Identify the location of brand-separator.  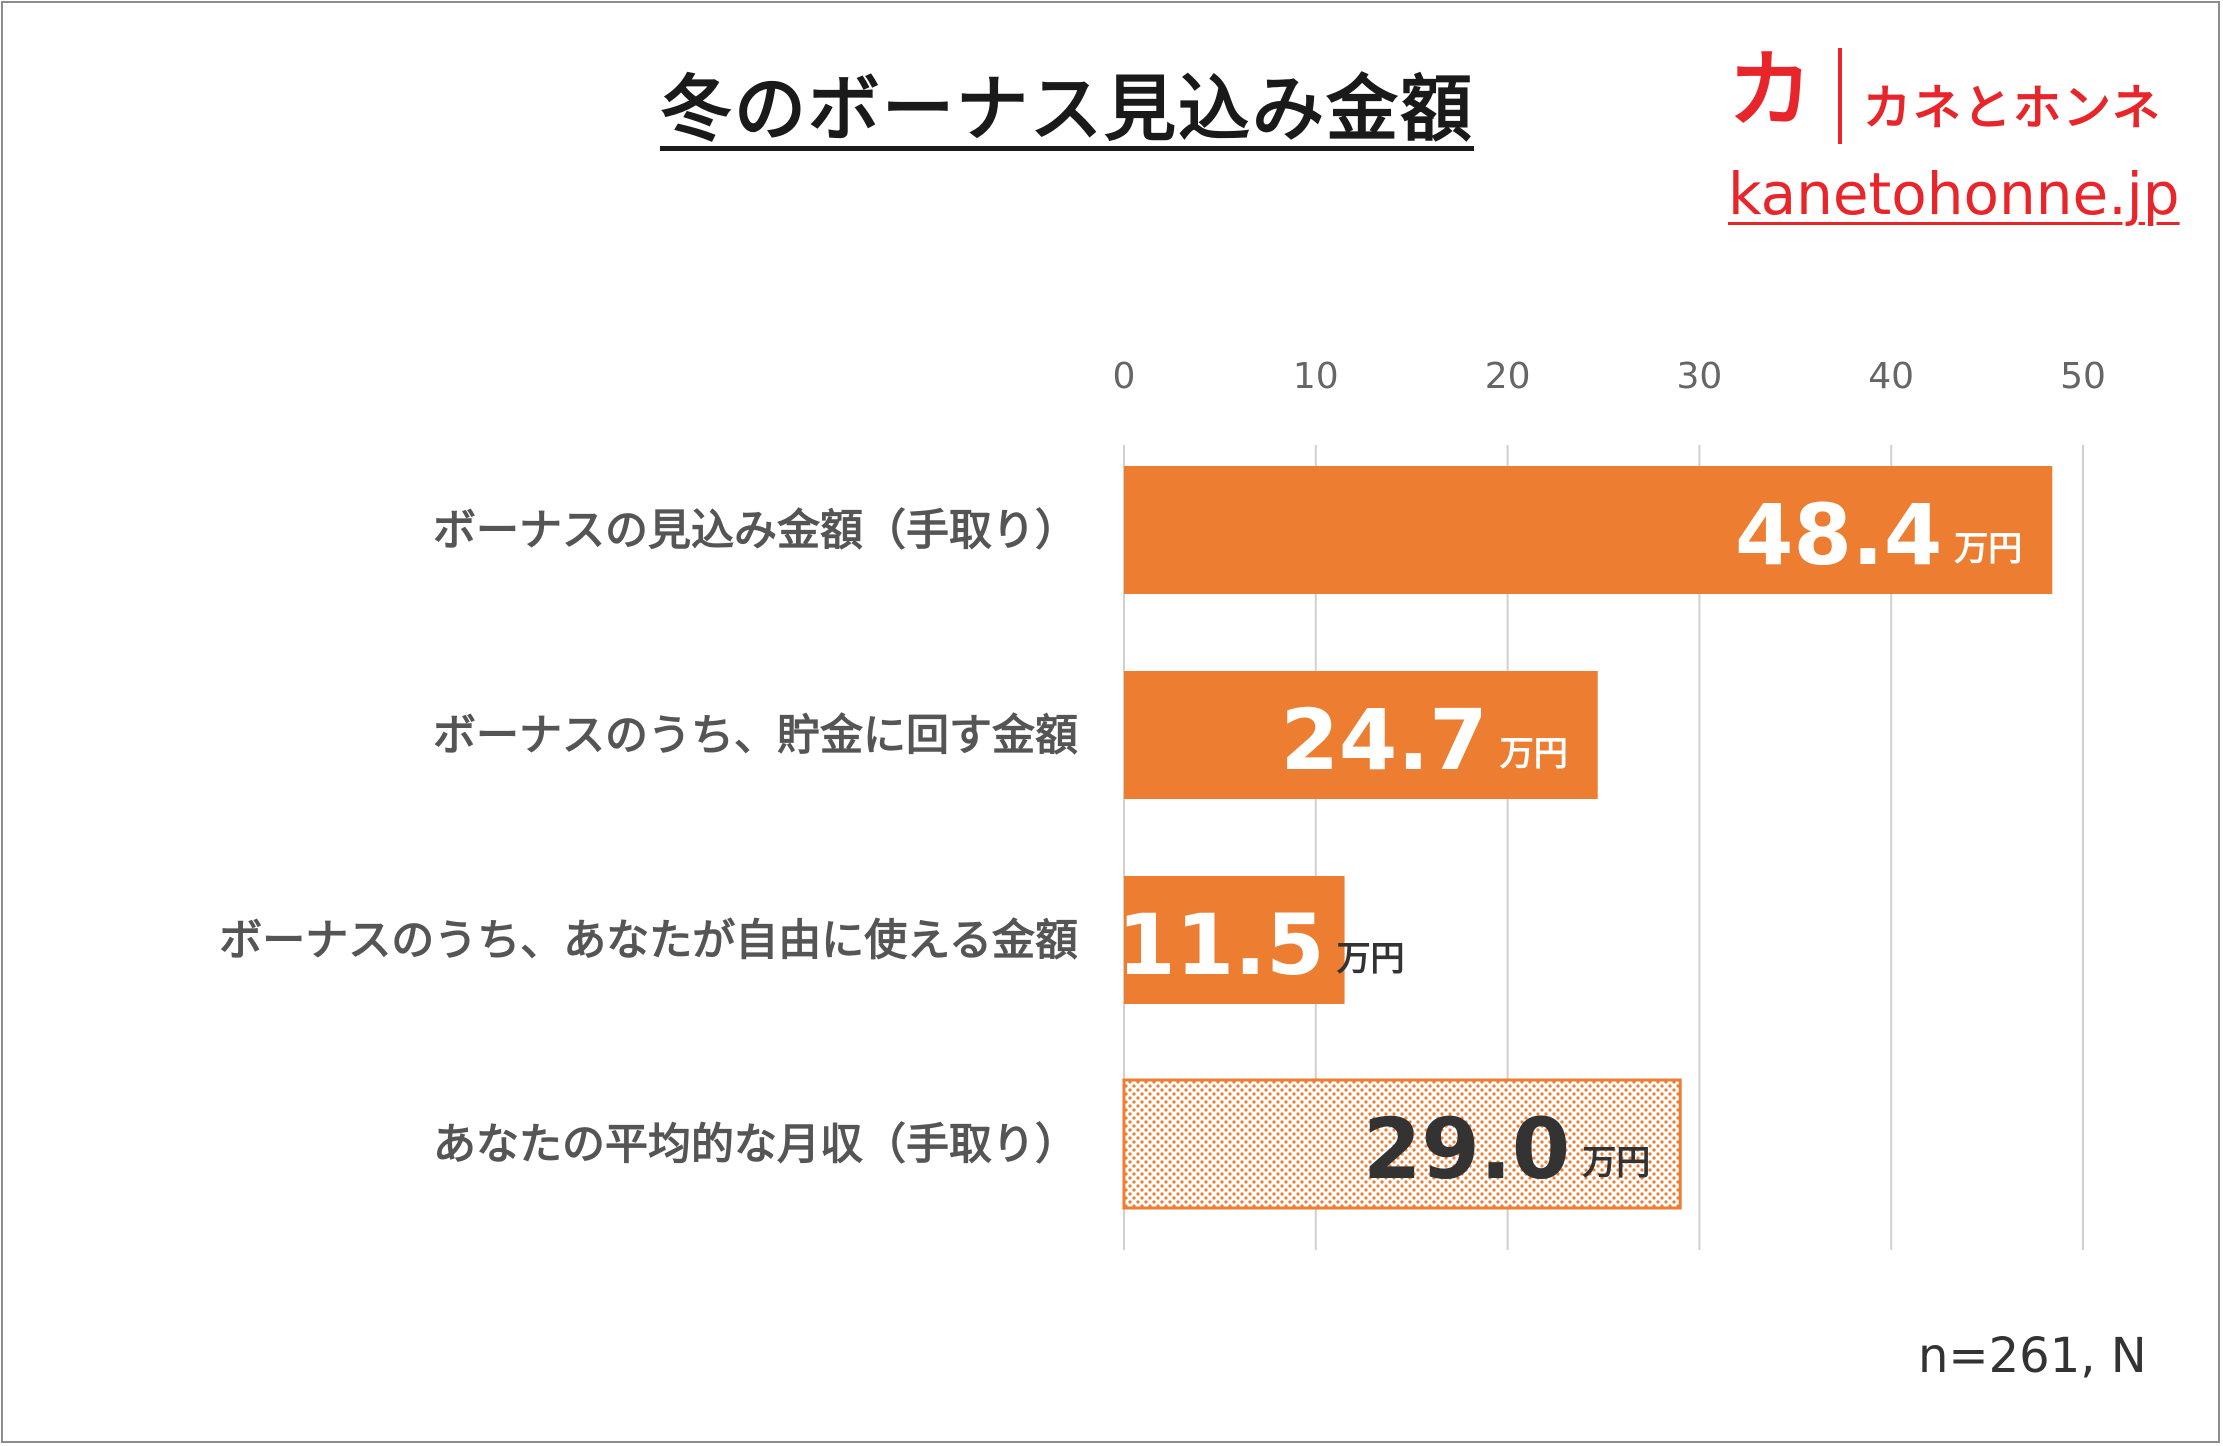
(1840, 96).